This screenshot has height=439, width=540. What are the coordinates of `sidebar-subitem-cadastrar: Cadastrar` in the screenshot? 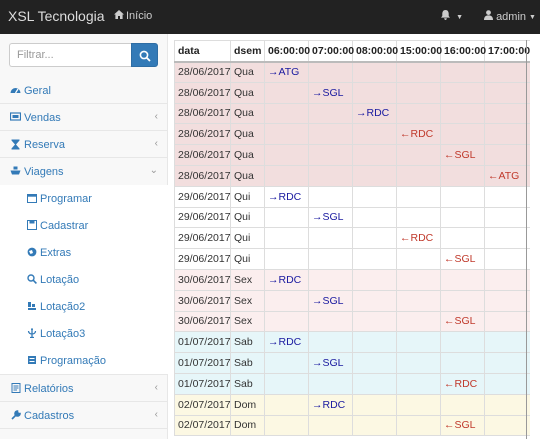 It's located at (84, 225).